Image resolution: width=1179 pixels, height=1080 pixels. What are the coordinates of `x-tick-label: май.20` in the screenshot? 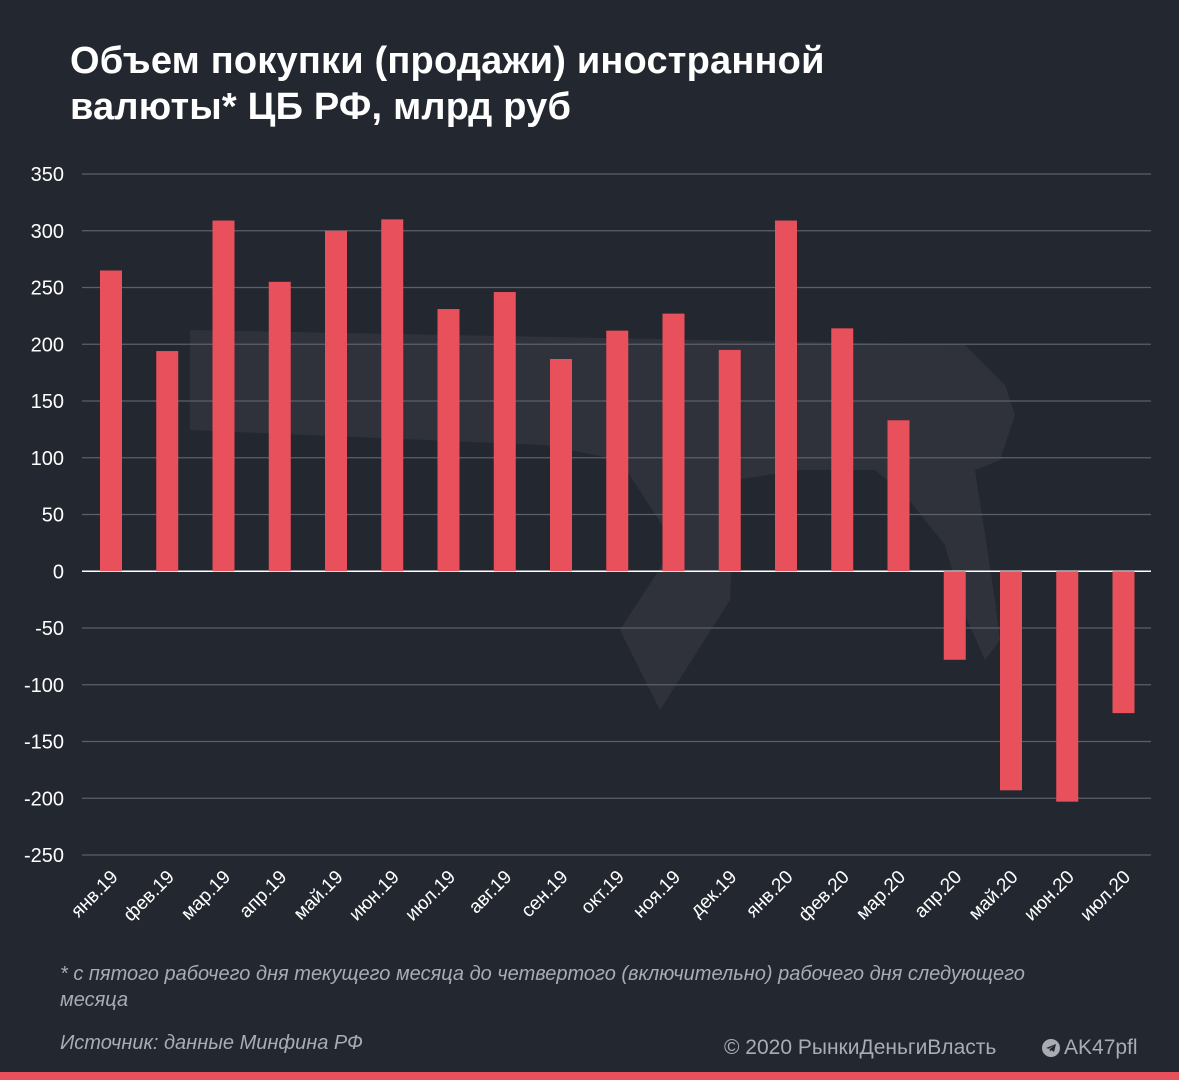 It's located at (994, 896).